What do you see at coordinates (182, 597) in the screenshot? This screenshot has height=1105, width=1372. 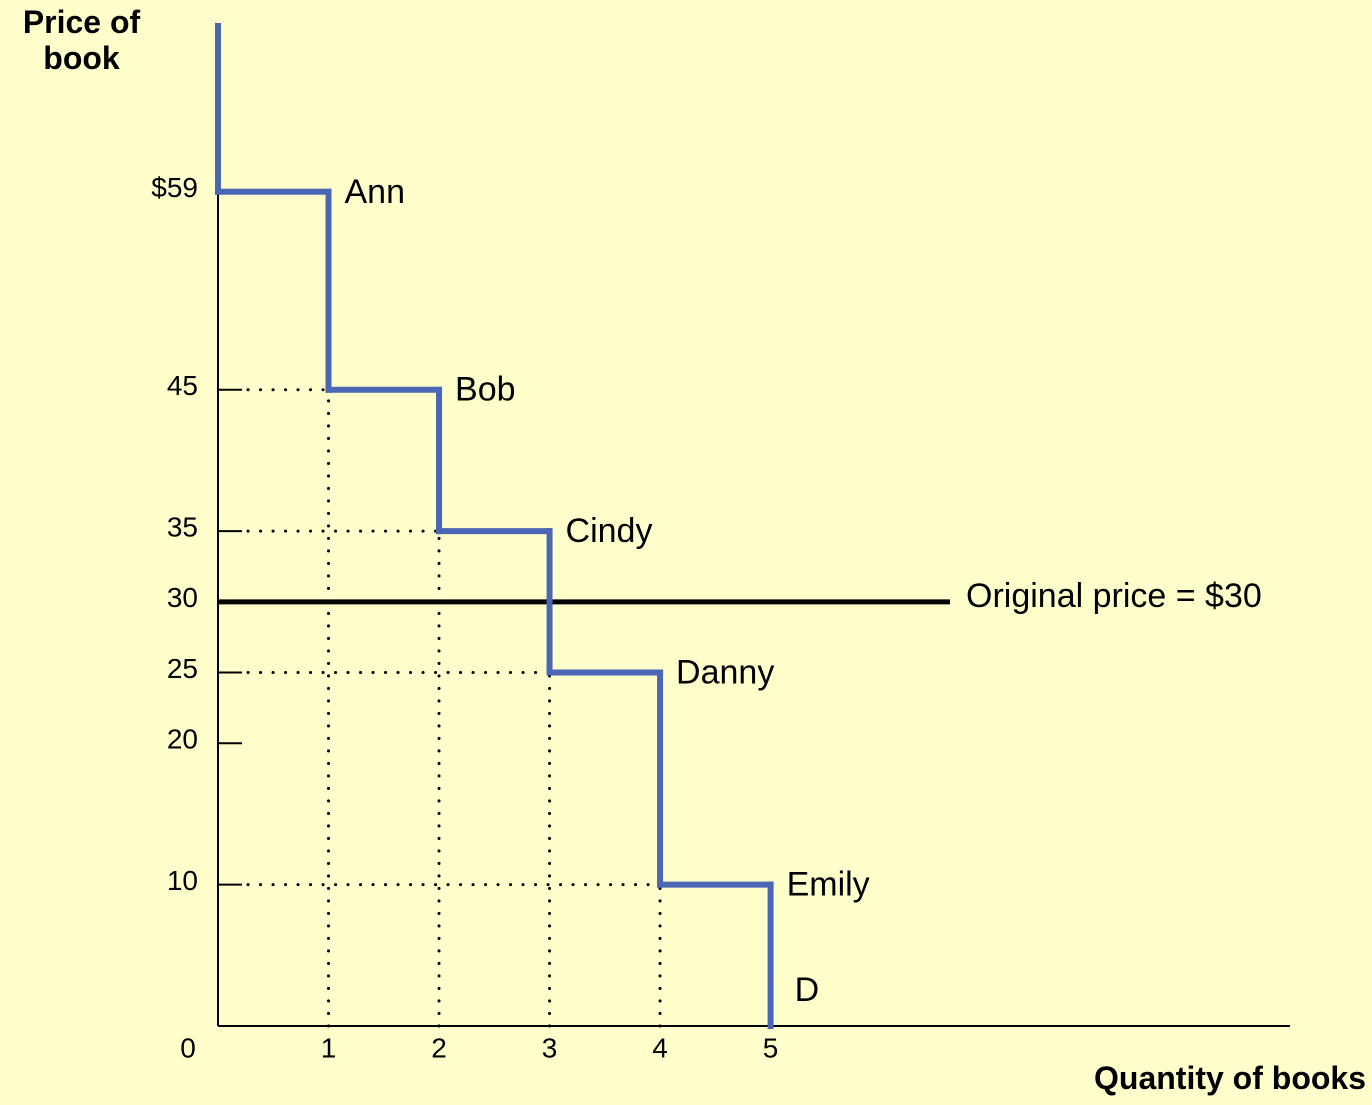 I see `y-tick-label: 30` at bounding box center [182, 597].